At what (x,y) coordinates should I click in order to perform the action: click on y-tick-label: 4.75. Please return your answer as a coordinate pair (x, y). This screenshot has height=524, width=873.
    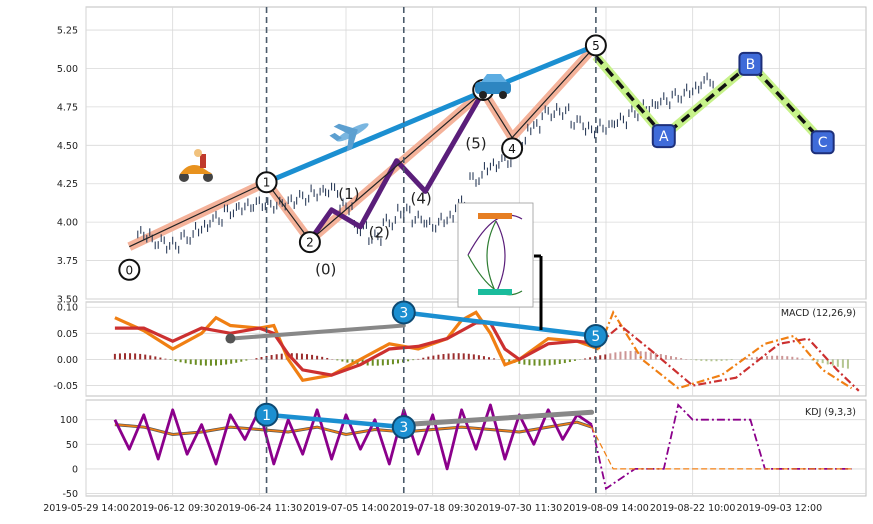
    Looking at the image, I should click on (67, 107).